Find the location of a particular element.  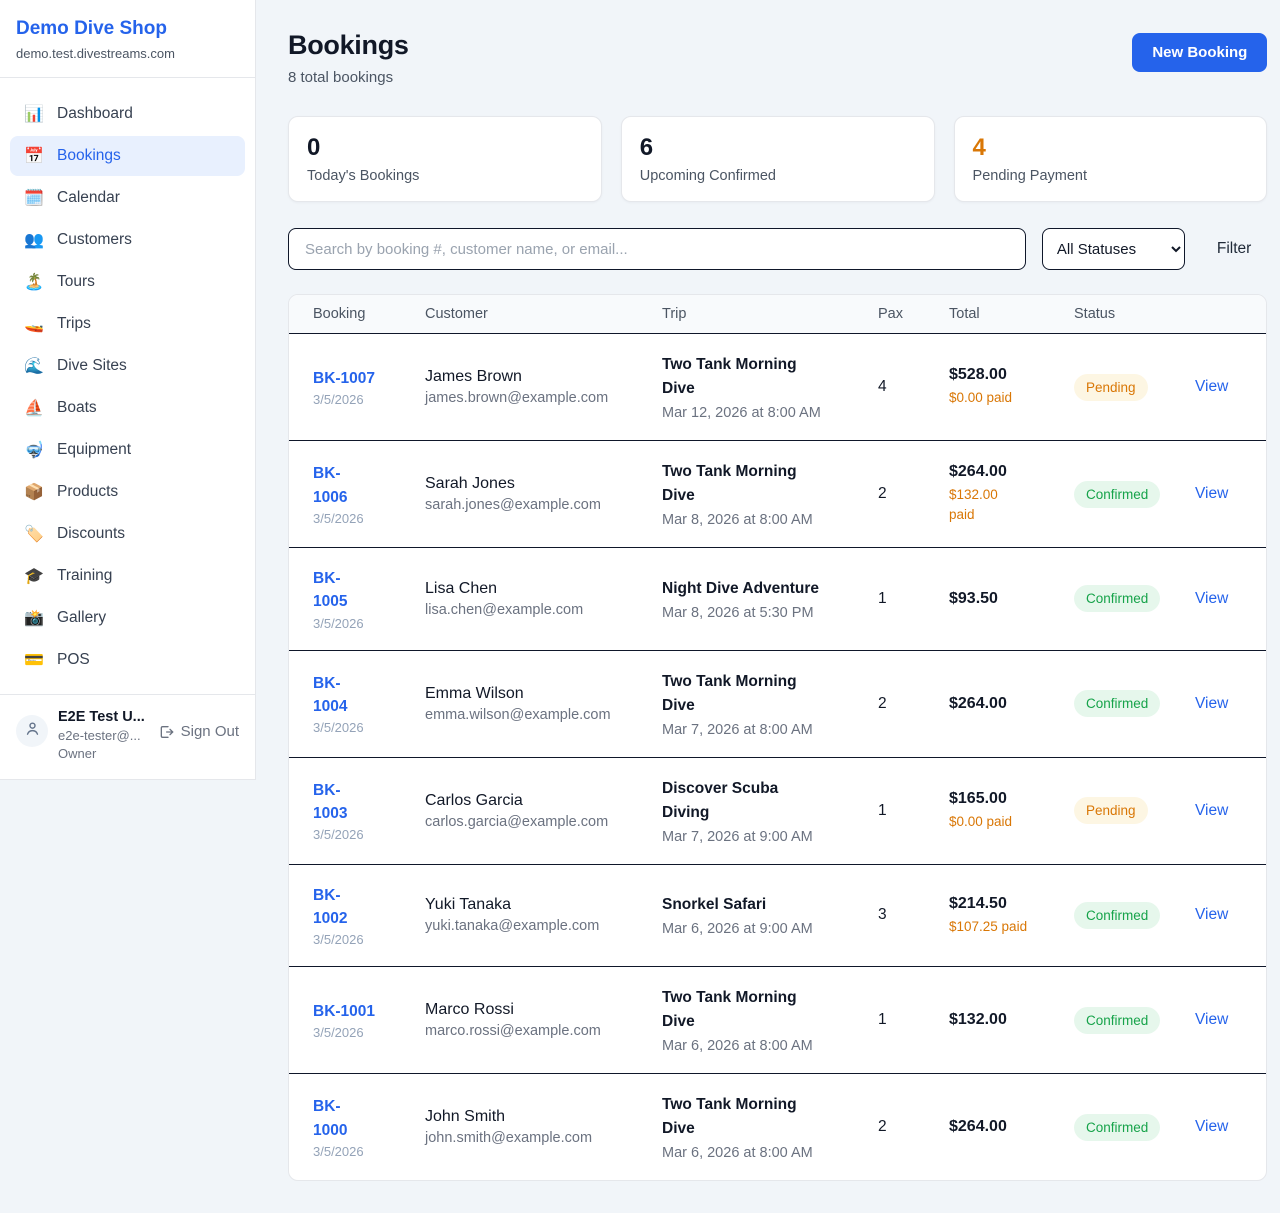

customer-name: John Smith is located at coordinates (465, 1117).